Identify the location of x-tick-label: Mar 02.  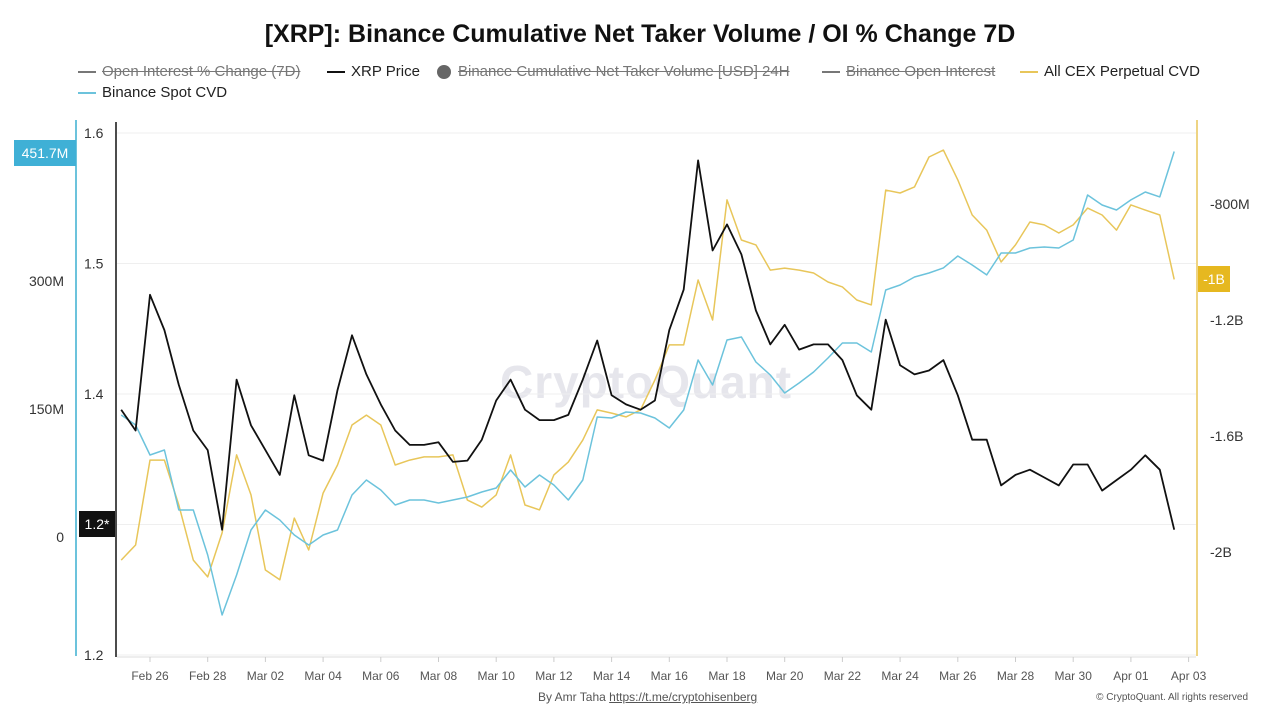
(266, 676).